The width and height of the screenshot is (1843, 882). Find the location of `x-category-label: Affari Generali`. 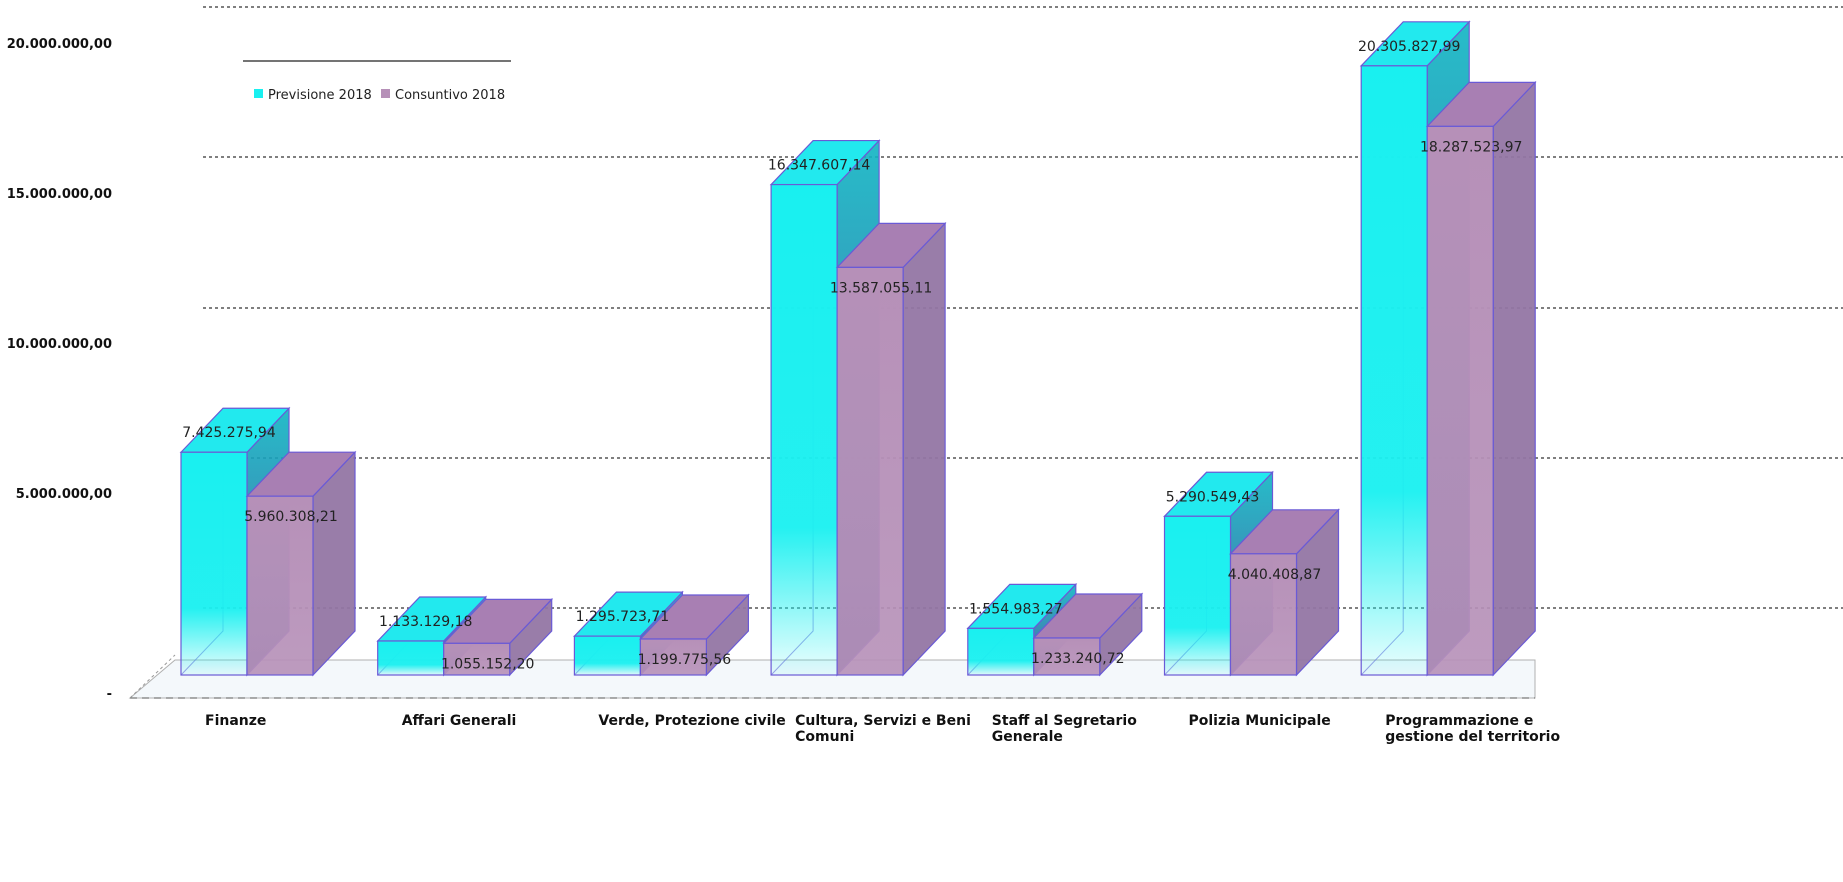

x-category-label: Affari Generali is located at coordinates (459, 721).